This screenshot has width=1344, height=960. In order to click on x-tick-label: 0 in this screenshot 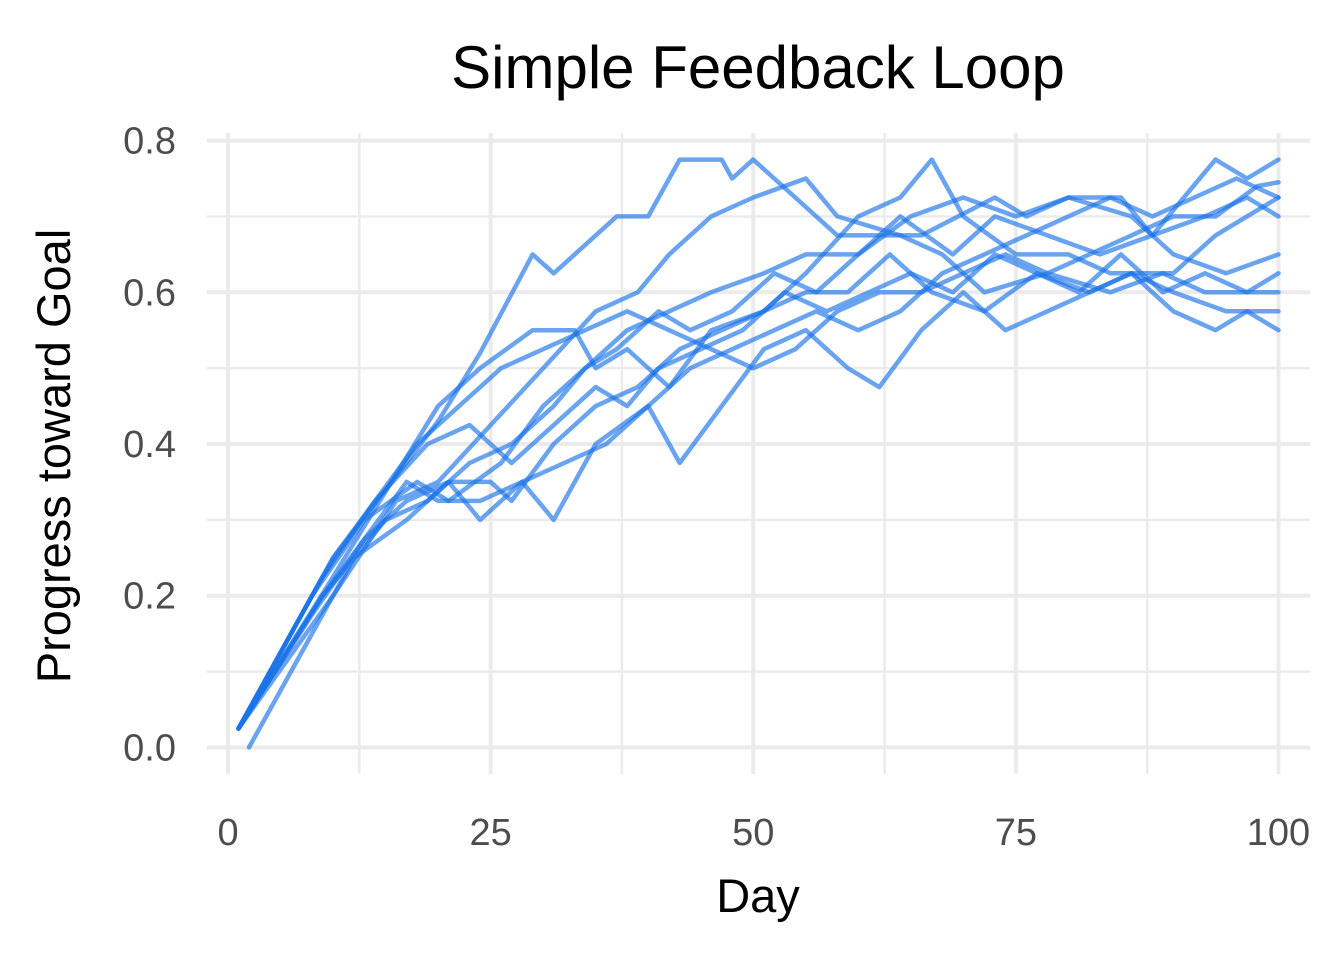, I will do `click(227, 833)`.